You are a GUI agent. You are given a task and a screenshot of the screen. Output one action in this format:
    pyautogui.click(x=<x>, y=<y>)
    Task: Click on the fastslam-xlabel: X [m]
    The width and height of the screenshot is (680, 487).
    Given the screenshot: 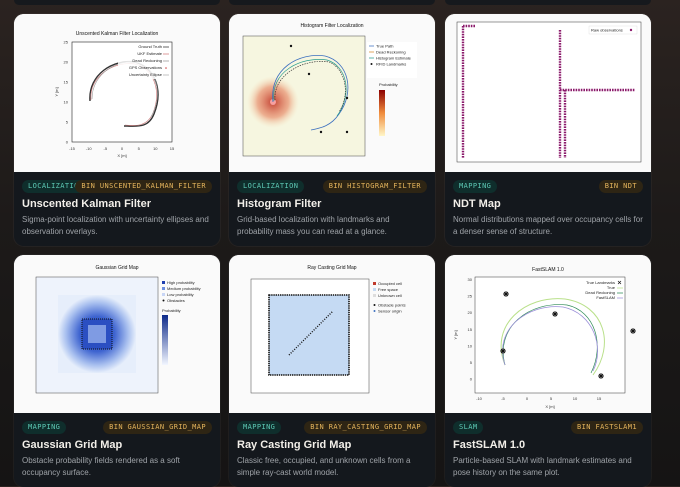 What is the action you would take?
    pyautogui.click(x=549, y=406)
    